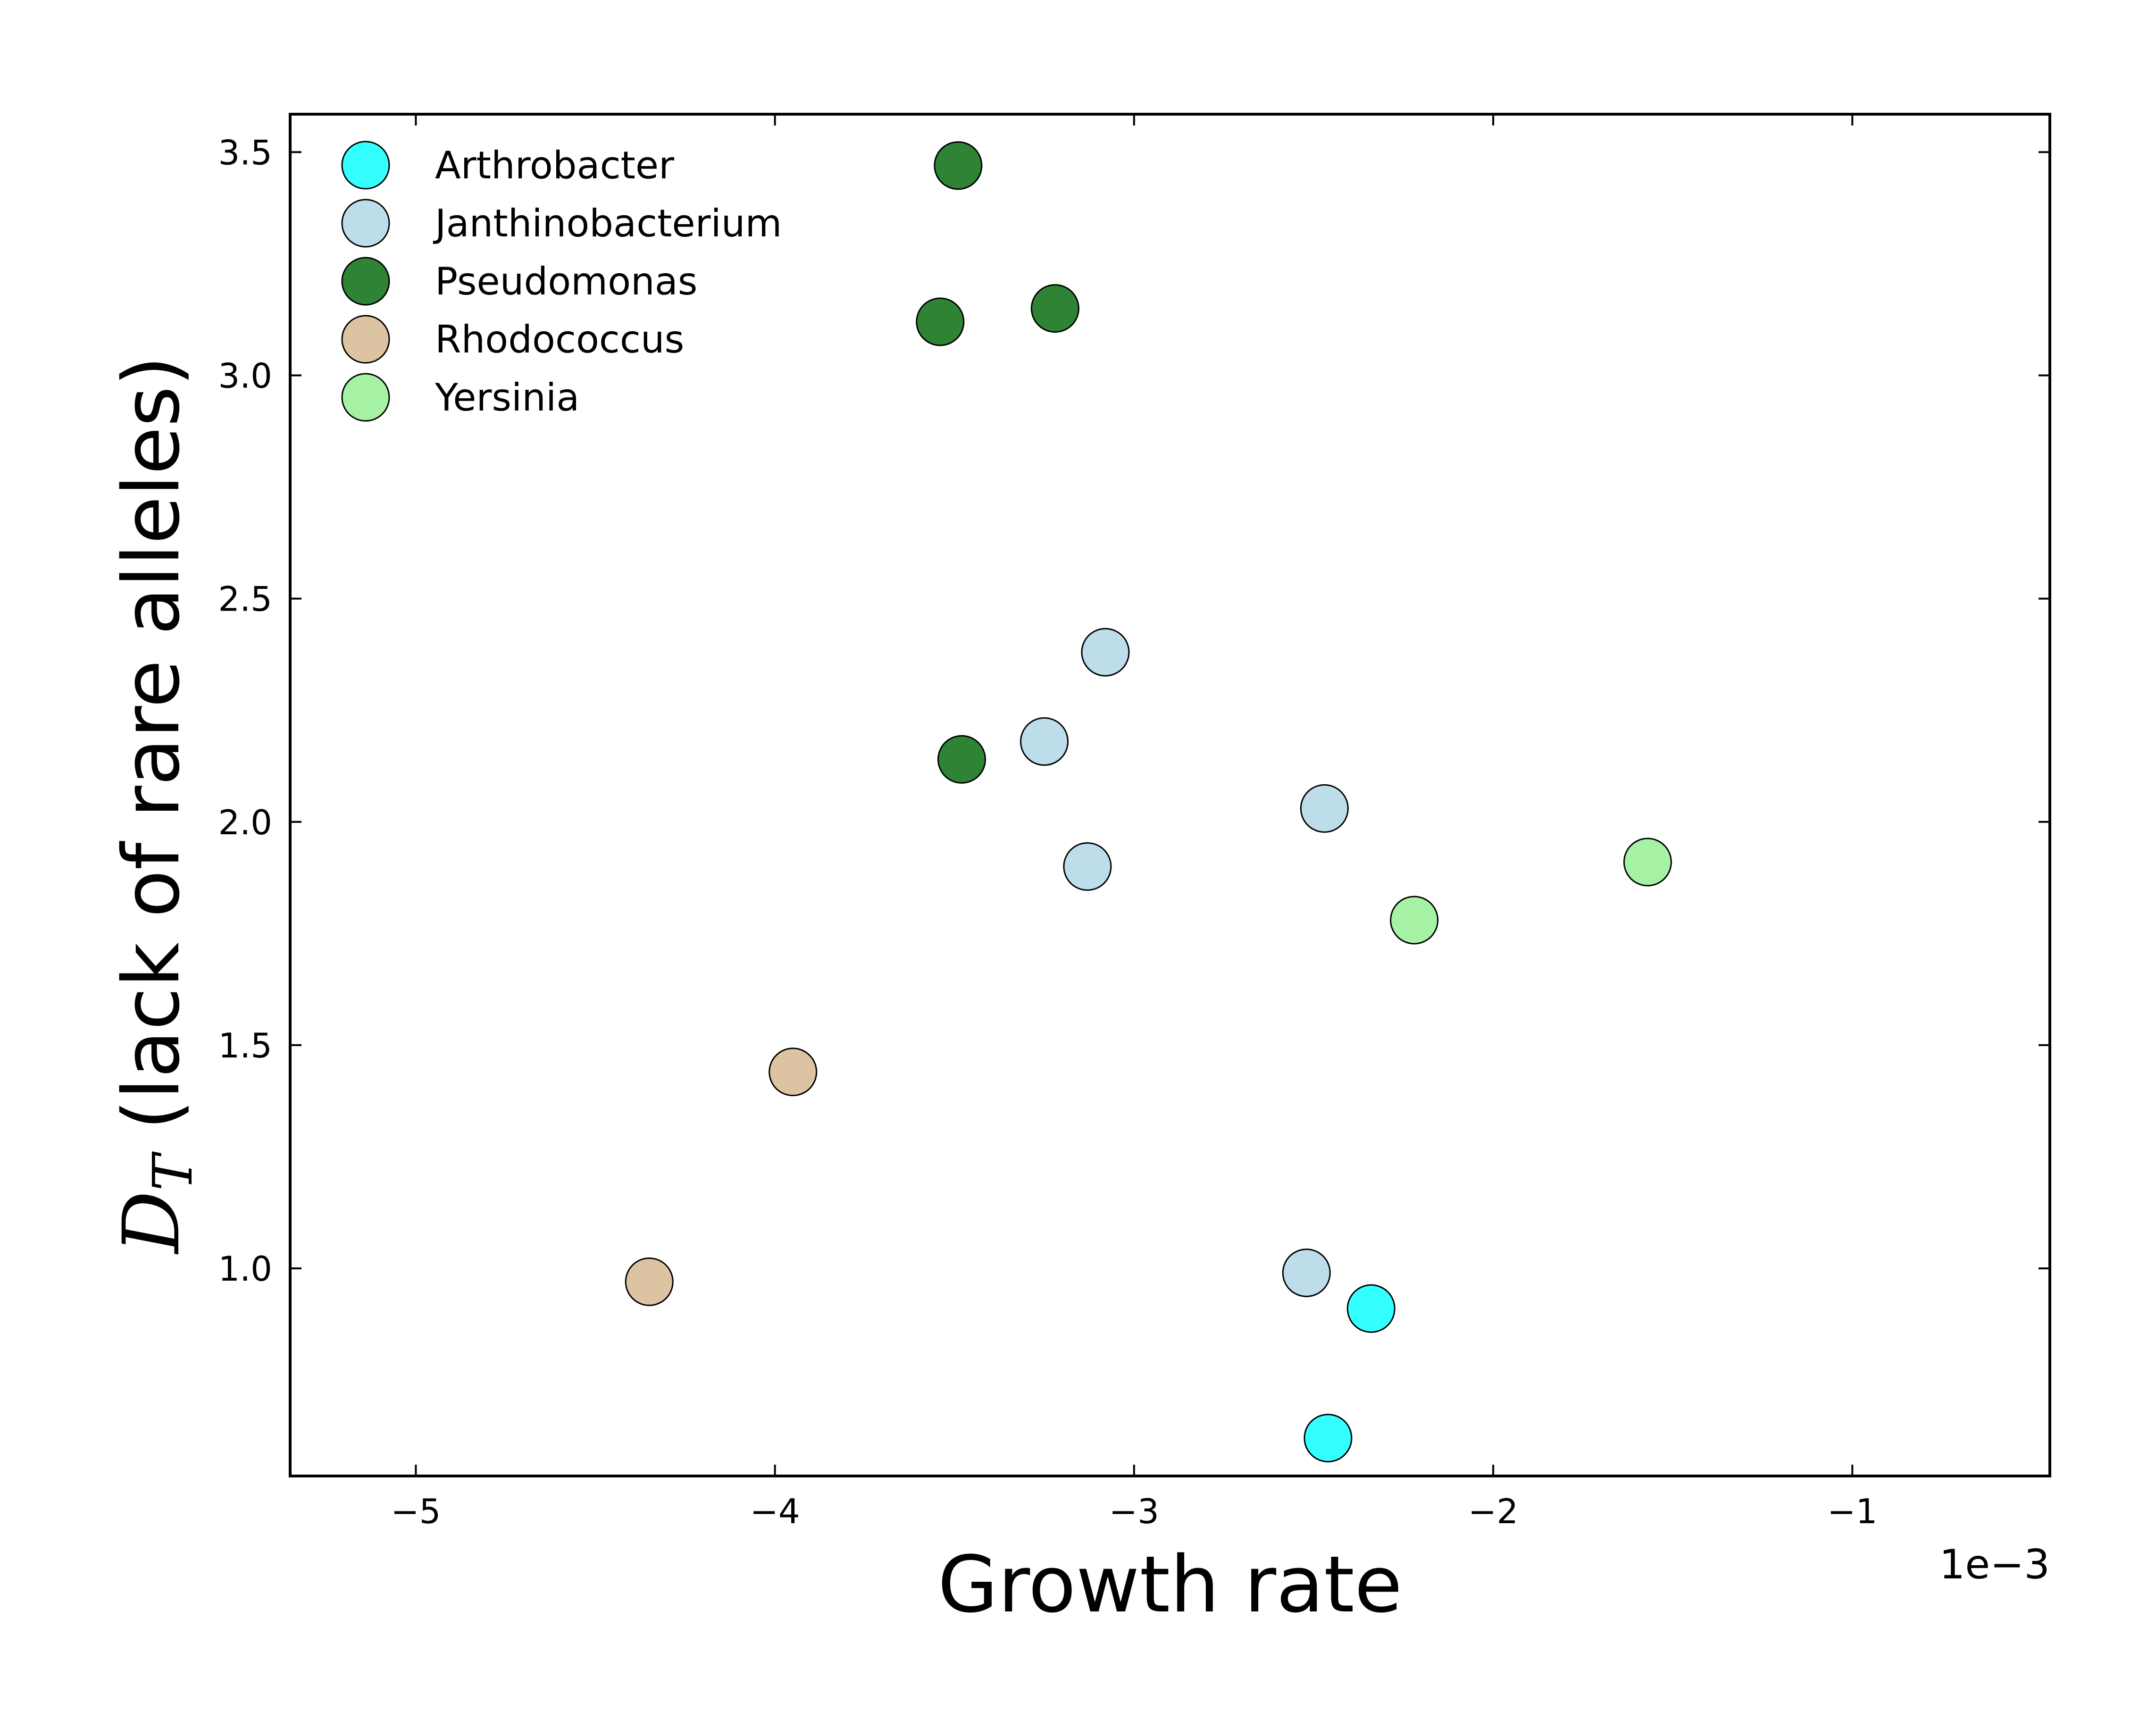 The width and height of the screenshot is (2156, 1736). What do you see at coordinates (559, 340) in the screenshot?
I see `legend-label-rhodococcus: Rhodococcus` at bounding box center [559, 340].